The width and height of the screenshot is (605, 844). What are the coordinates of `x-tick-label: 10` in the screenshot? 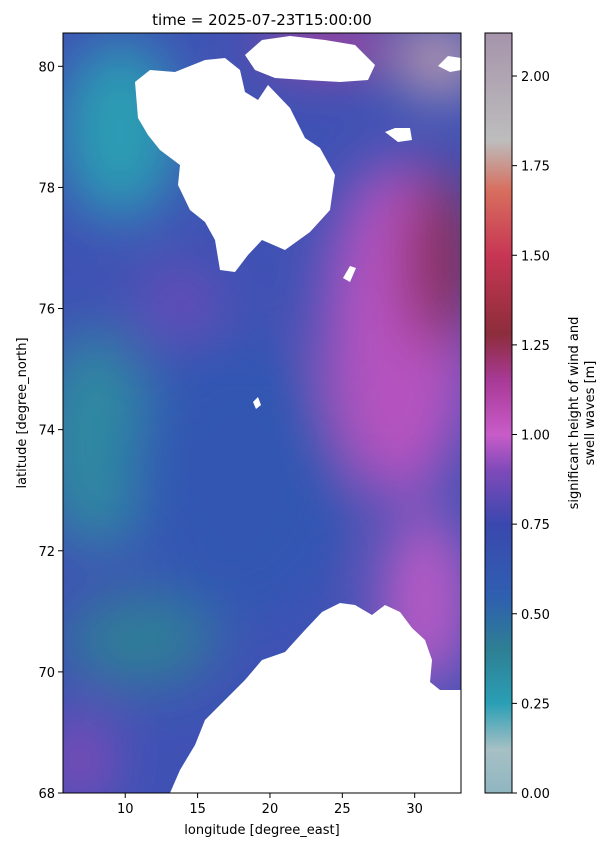 It's located at (125, 809).